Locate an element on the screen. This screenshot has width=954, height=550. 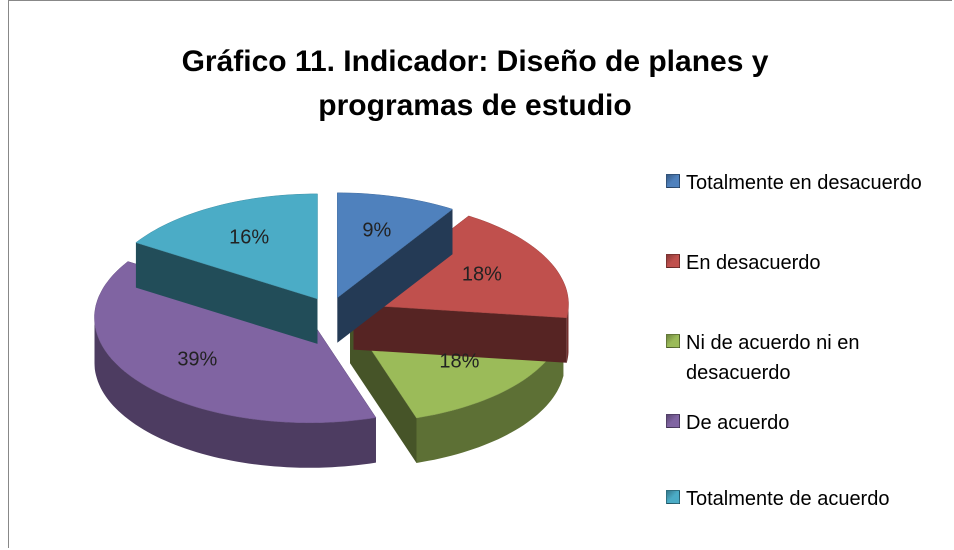
legend-item: En desacuerdo is located at coordinates (796, 263).